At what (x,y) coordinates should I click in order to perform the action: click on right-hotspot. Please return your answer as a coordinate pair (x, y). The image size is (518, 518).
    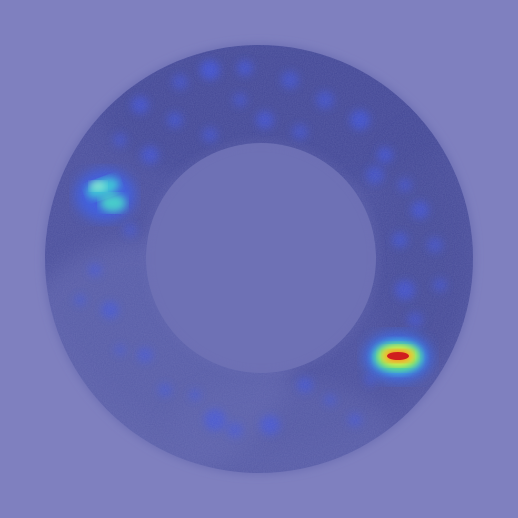
    Looking at the image, I should click on (398, 357).